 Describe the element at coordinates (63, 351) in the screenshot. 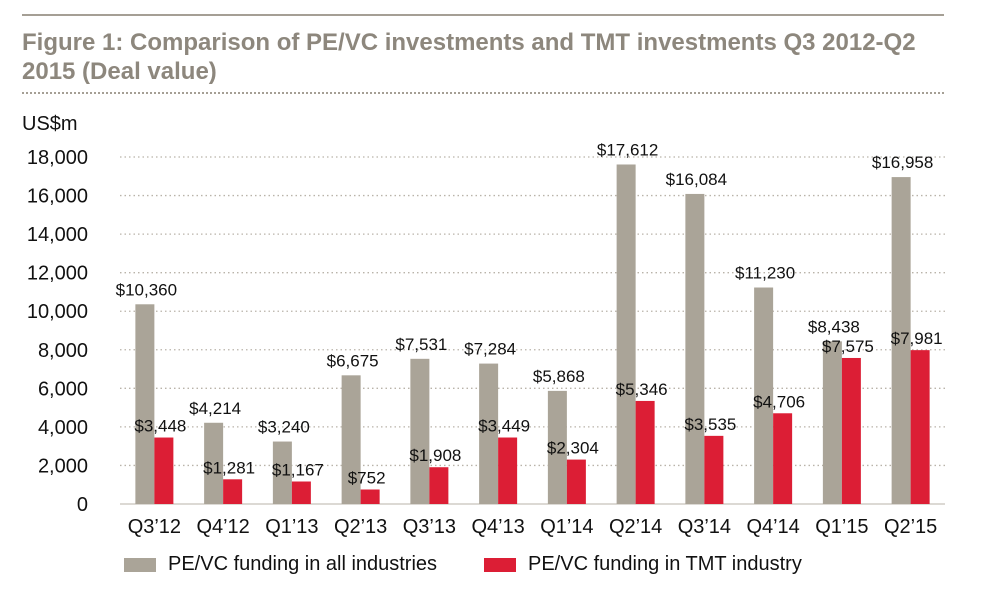

I see `y-tick-label: 8,000` at that location.